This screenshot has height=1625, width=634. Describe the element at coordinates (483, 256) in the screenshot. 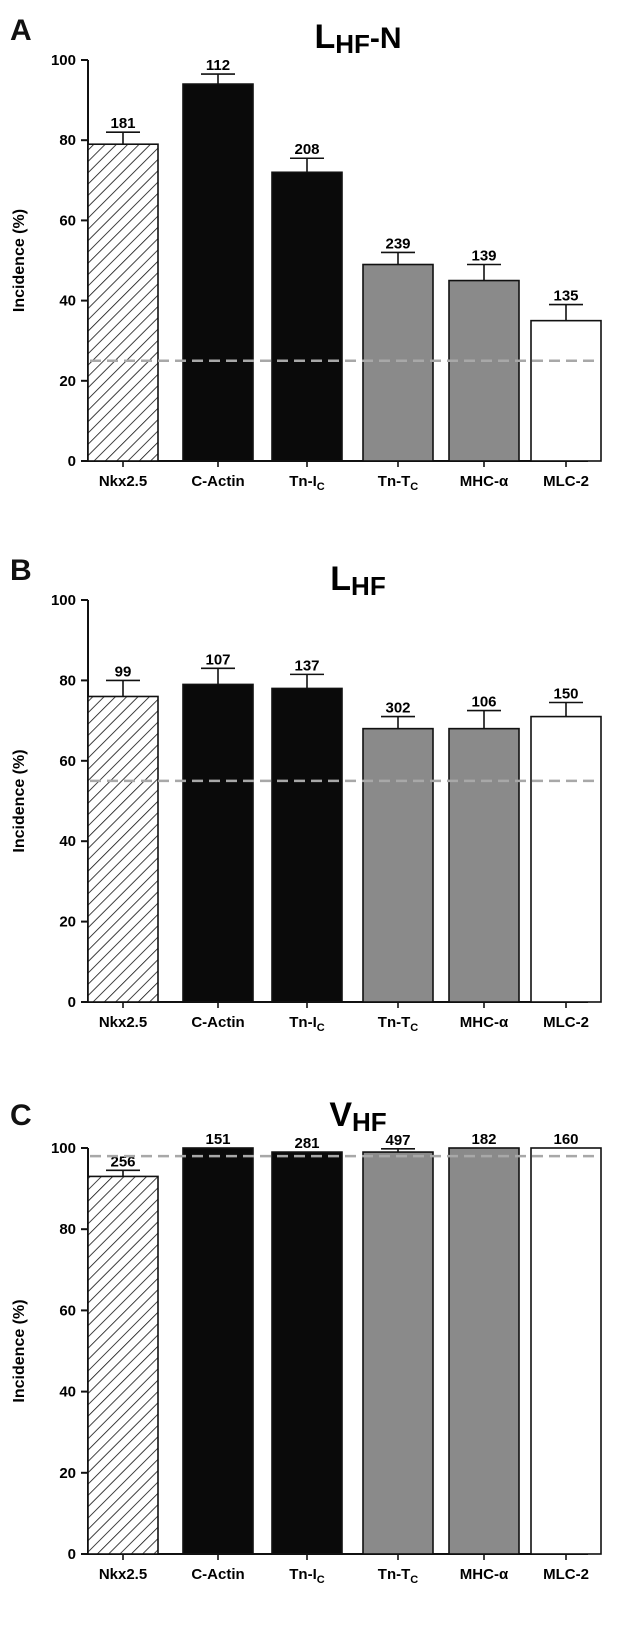

I see `n-label: 139` at that location.